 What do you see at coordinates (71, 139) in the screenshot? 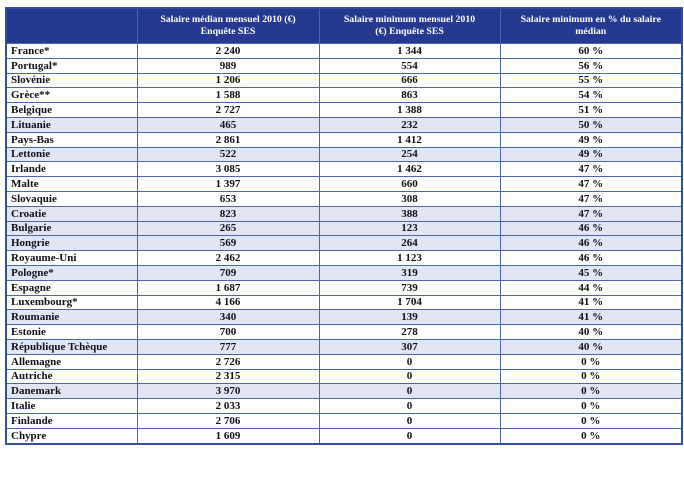
I see `country-cell: Pays-Bas` at bounding box center [71, 139].